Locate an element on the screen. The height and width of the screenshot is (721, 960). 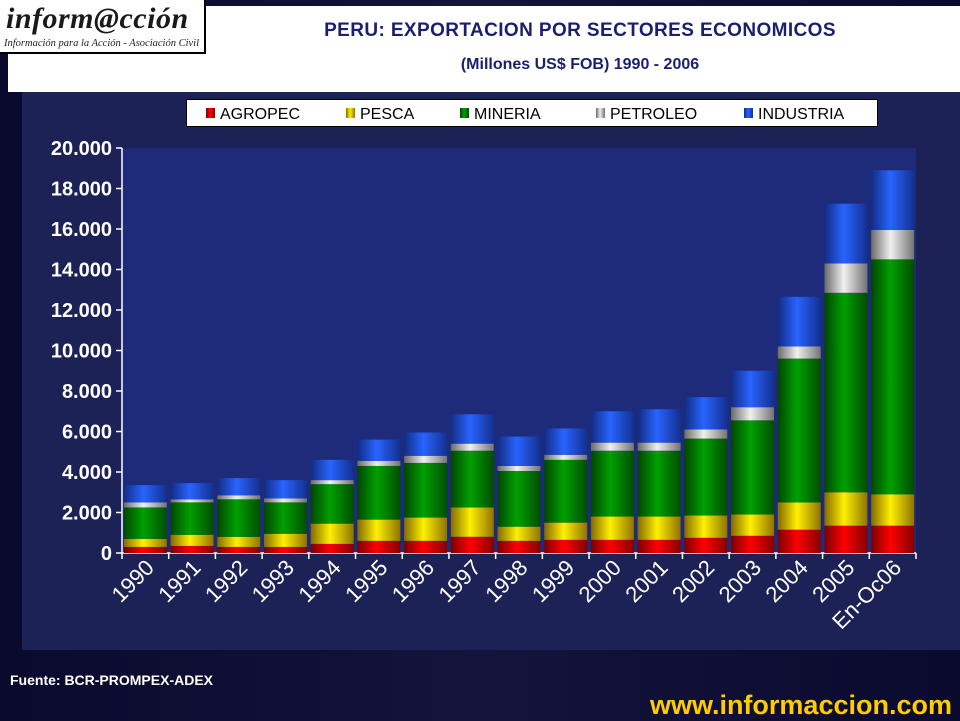
x-tick-label: 1999 is located at coordinates (553, 581).